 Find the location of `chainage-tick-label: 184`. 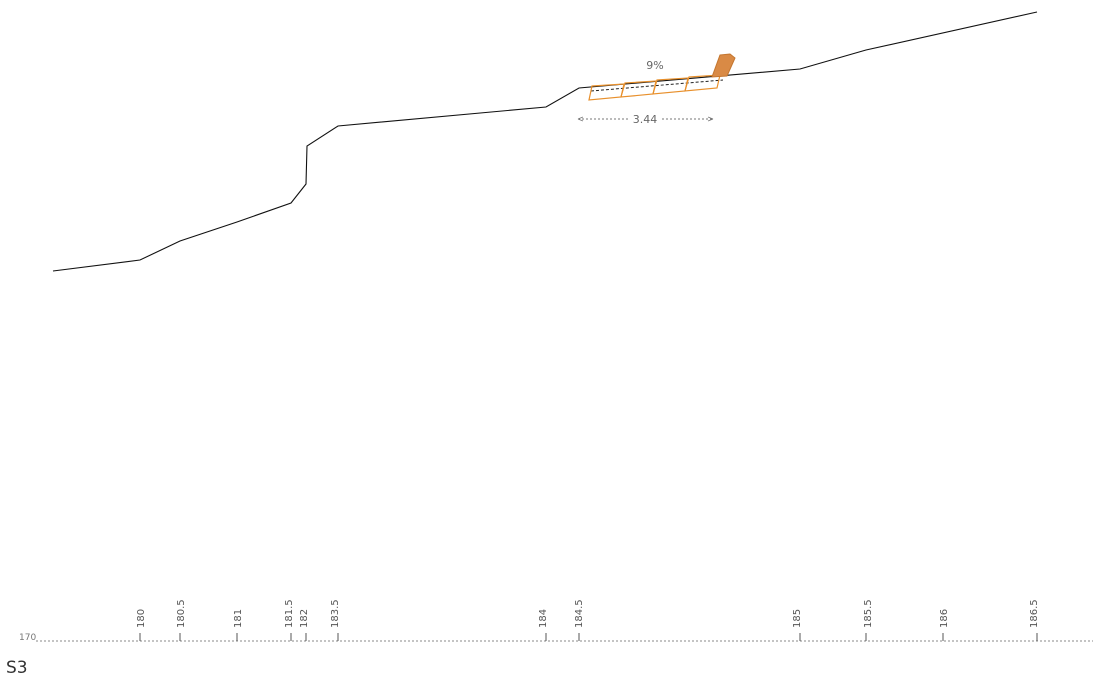

chainage-tick-label: 184 is located at coordinates (543, 618).